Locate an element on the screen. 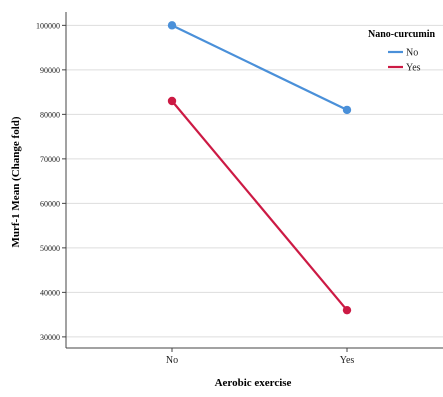  series-line is located at coordinates (259, 67).